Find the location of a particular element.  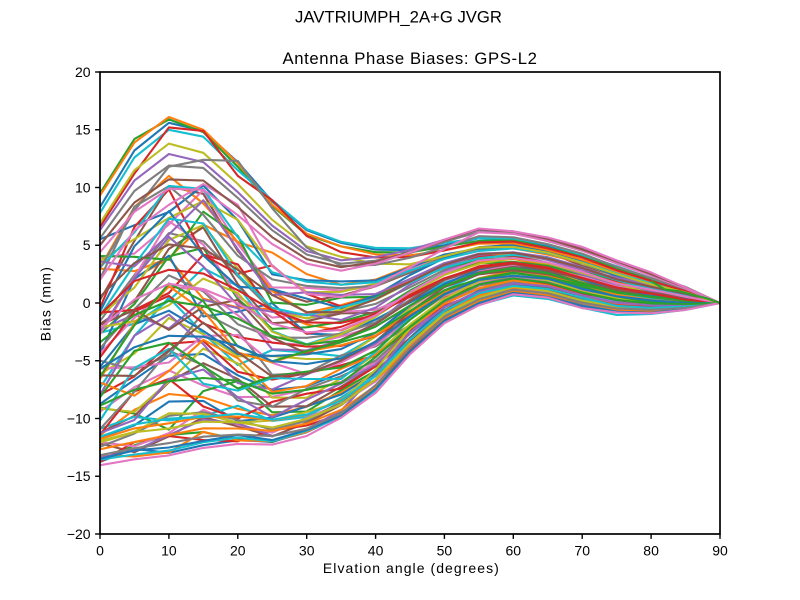

svg-text: 30 is located at coordinates (307, 551).